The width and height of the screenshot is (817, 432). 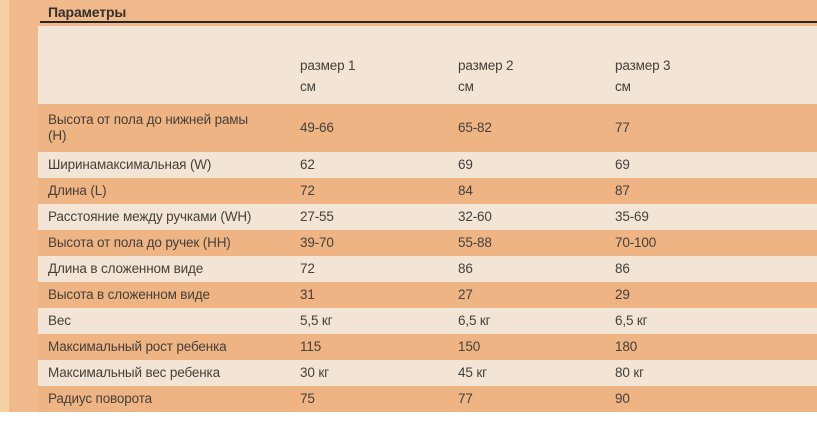 I want to click on row-value-size-2: 27, so click(x=465, y=294).